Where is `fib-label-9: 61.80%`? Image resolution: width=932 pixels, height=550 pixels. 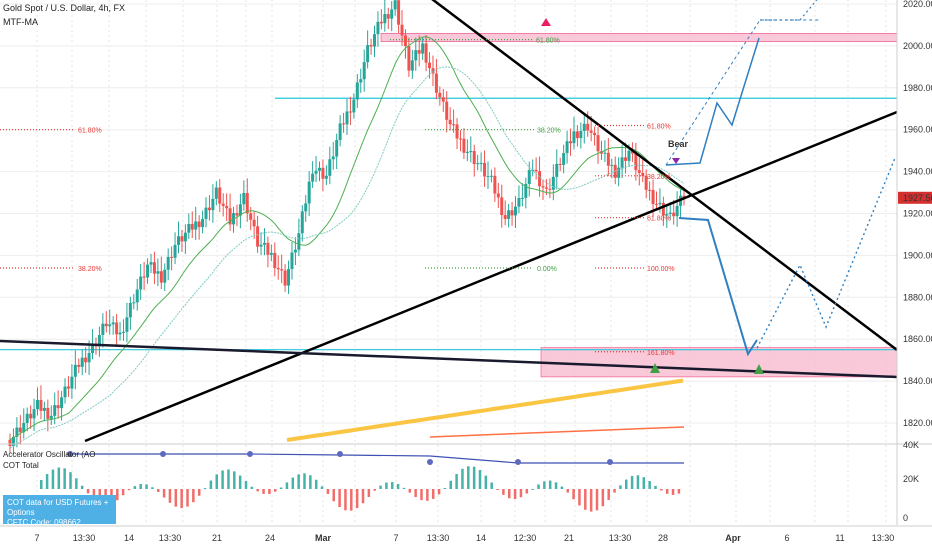
fib-label-9: 61.80% is located at coordinates (659, 127).